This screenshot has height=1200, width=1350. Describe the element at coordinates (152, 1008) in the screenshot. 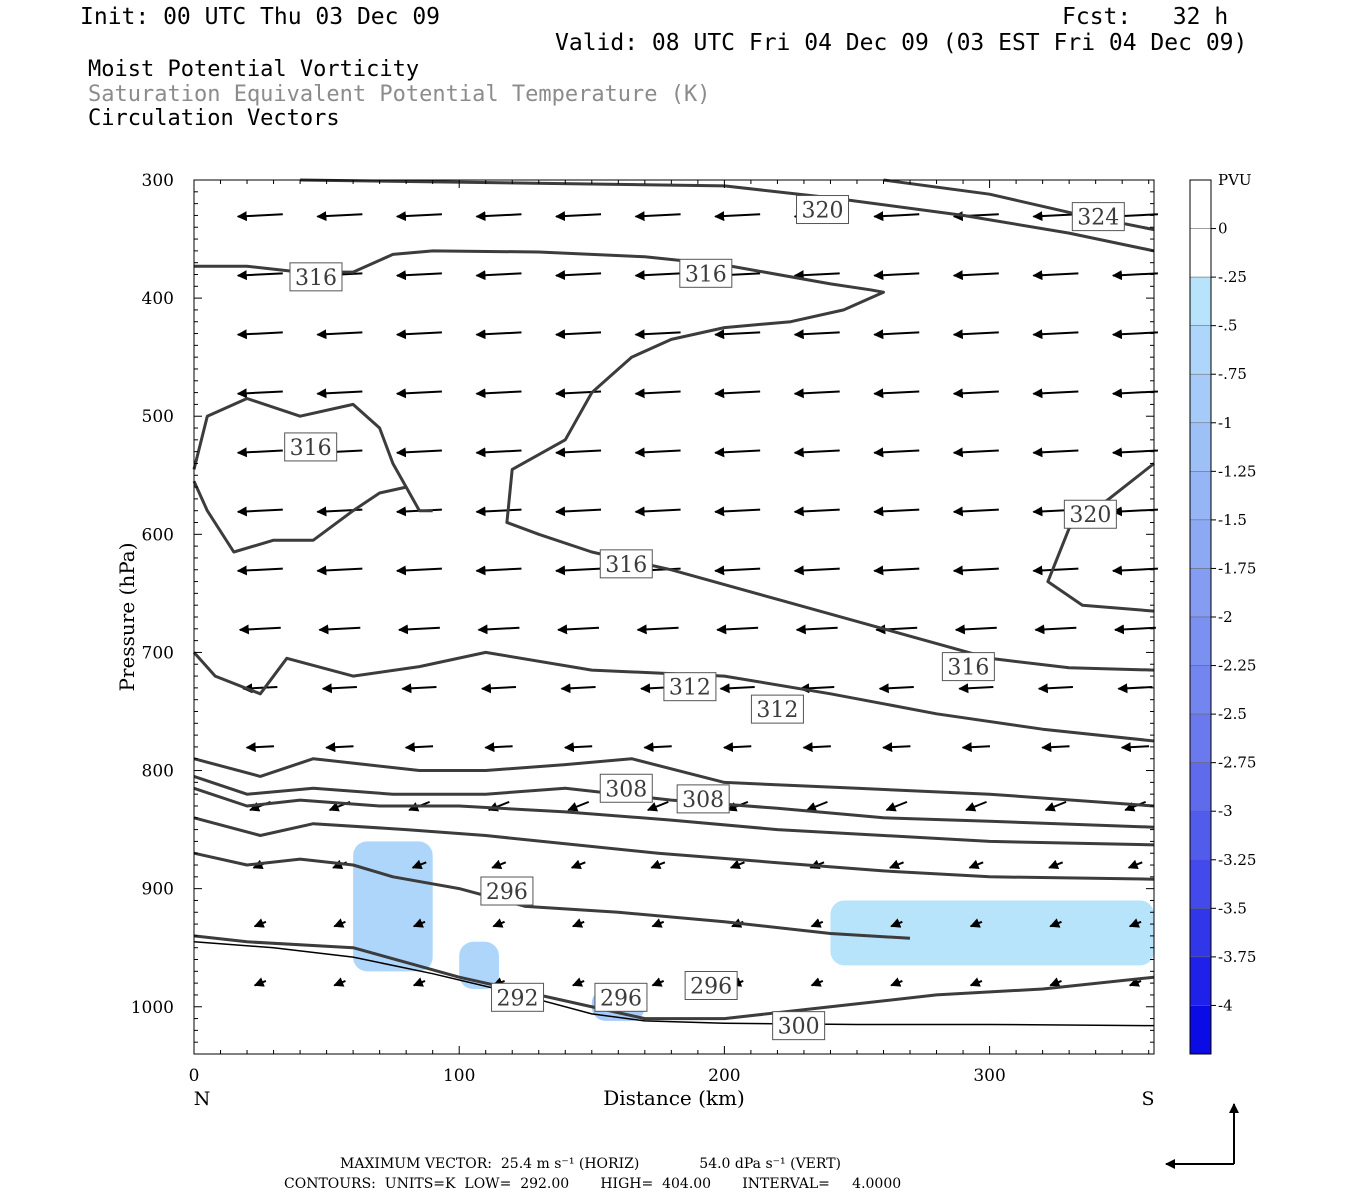

I see `y-tick-label-7: 1000` at that location.